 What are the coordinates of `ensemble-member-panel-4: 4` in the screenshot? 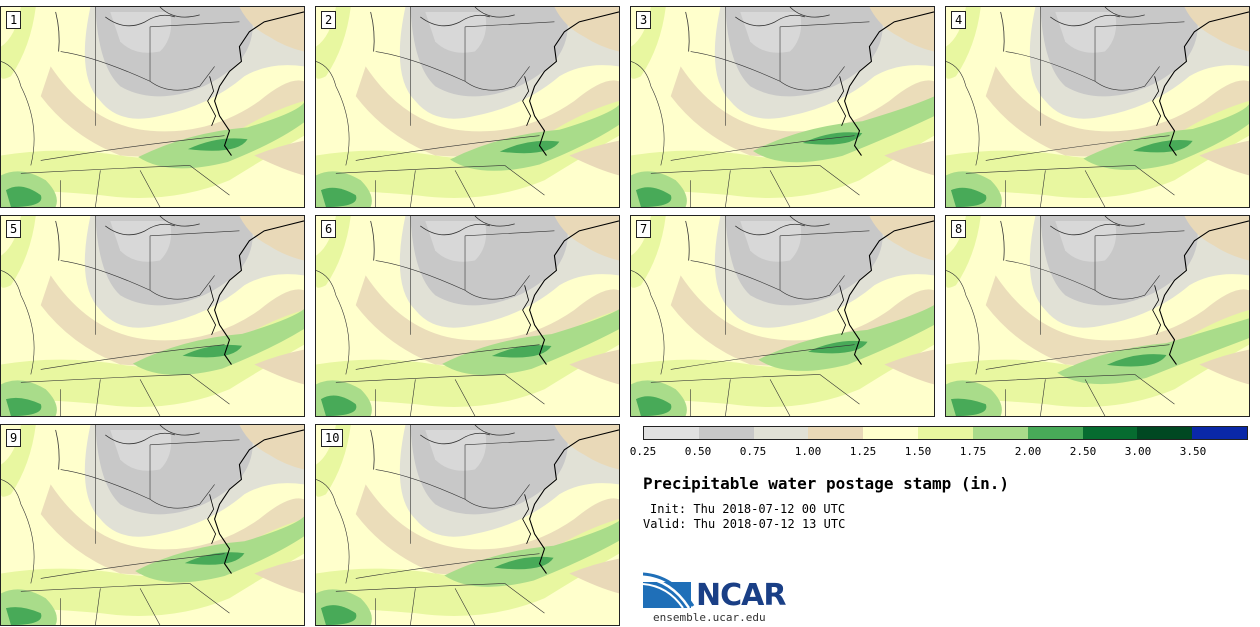 It's located at (1097, 107).